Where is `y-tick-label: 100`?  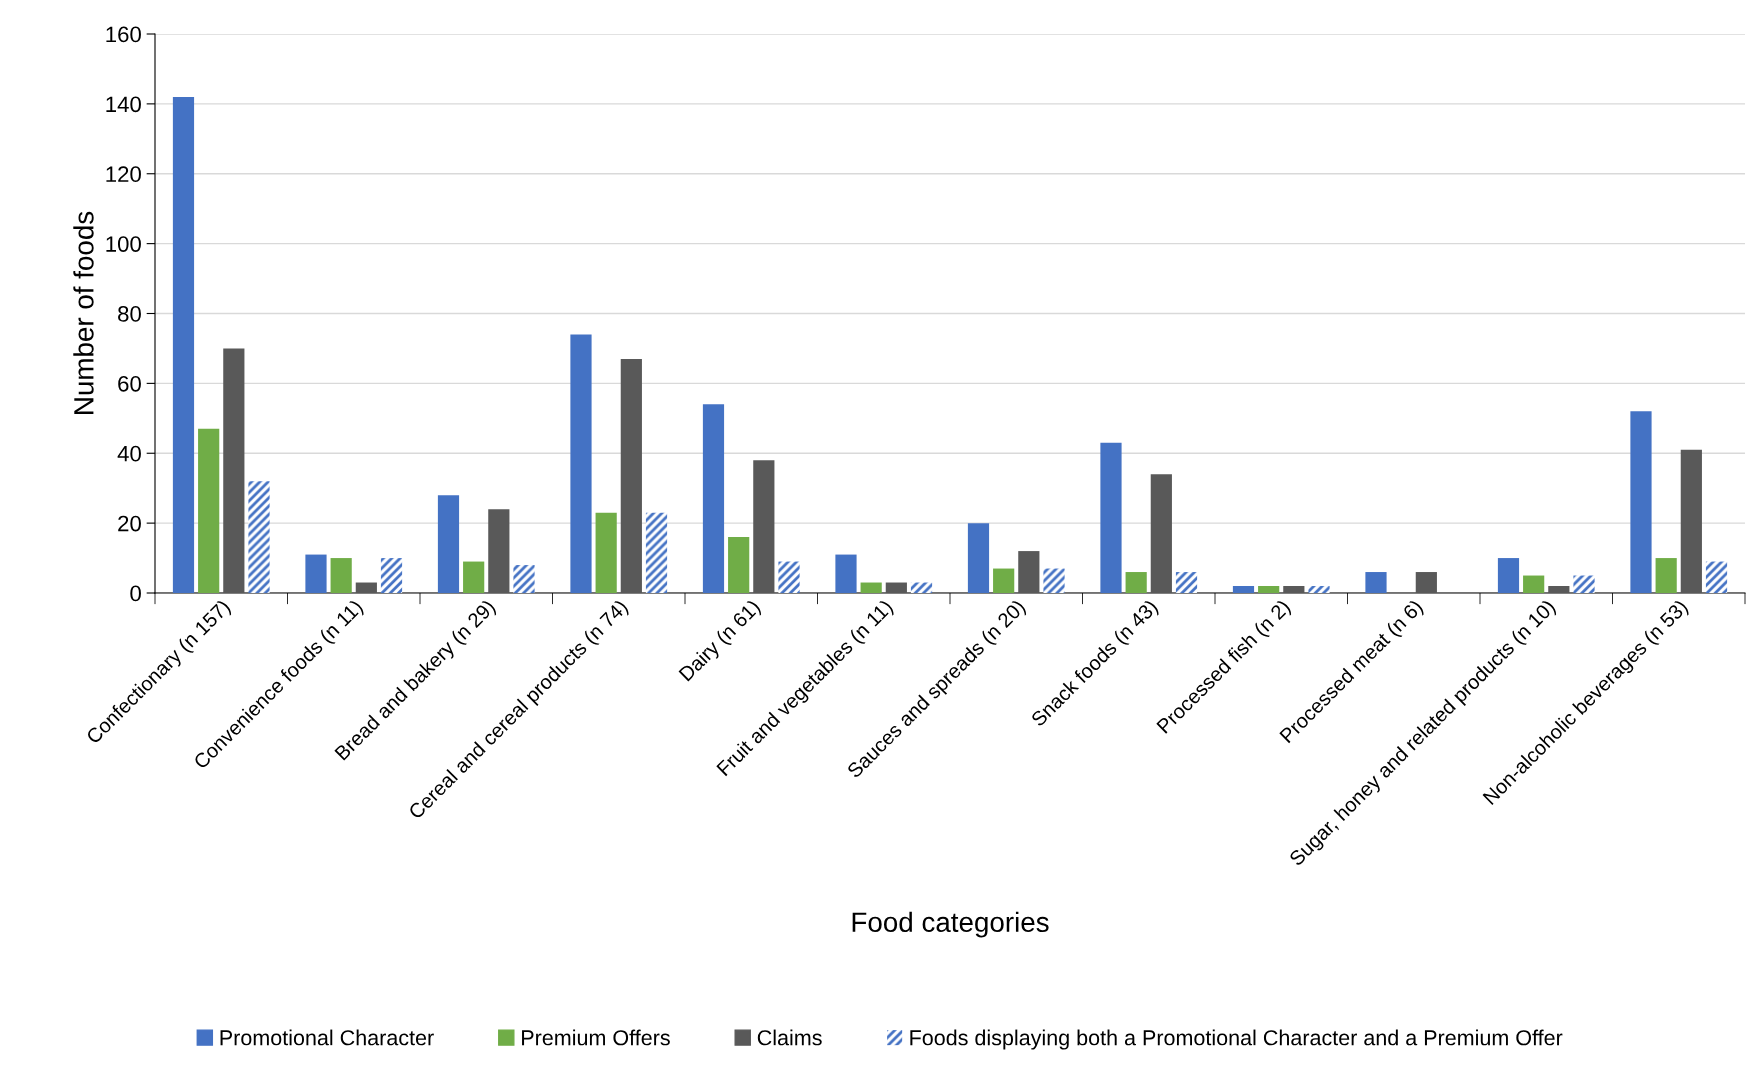
y-tick-label: 100 is located at coordinates (123, 244).